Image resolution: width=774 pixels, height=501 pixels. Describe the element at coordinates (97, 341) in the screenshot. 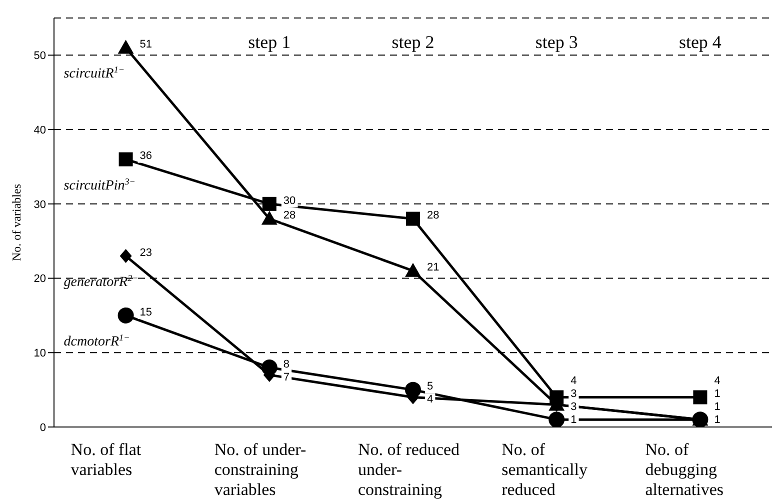

I see `series-label: dcmotorR$^{1−}$` at that location.